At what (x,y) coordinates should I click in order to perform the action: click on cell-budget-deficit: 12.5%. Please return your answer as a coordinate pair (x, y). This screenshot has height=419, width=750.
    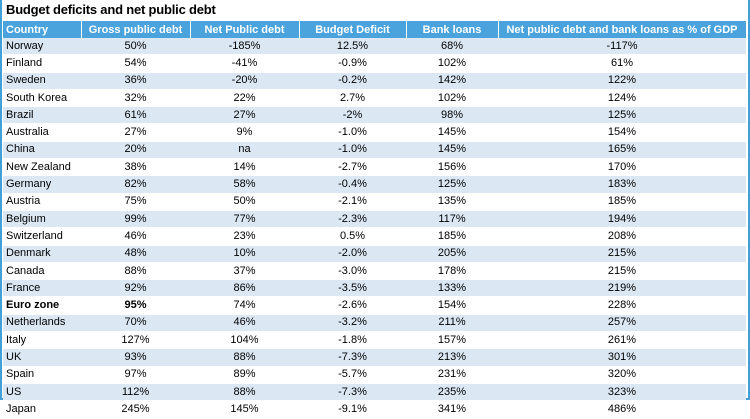
    Looking at the image, I should click on (352, 47).